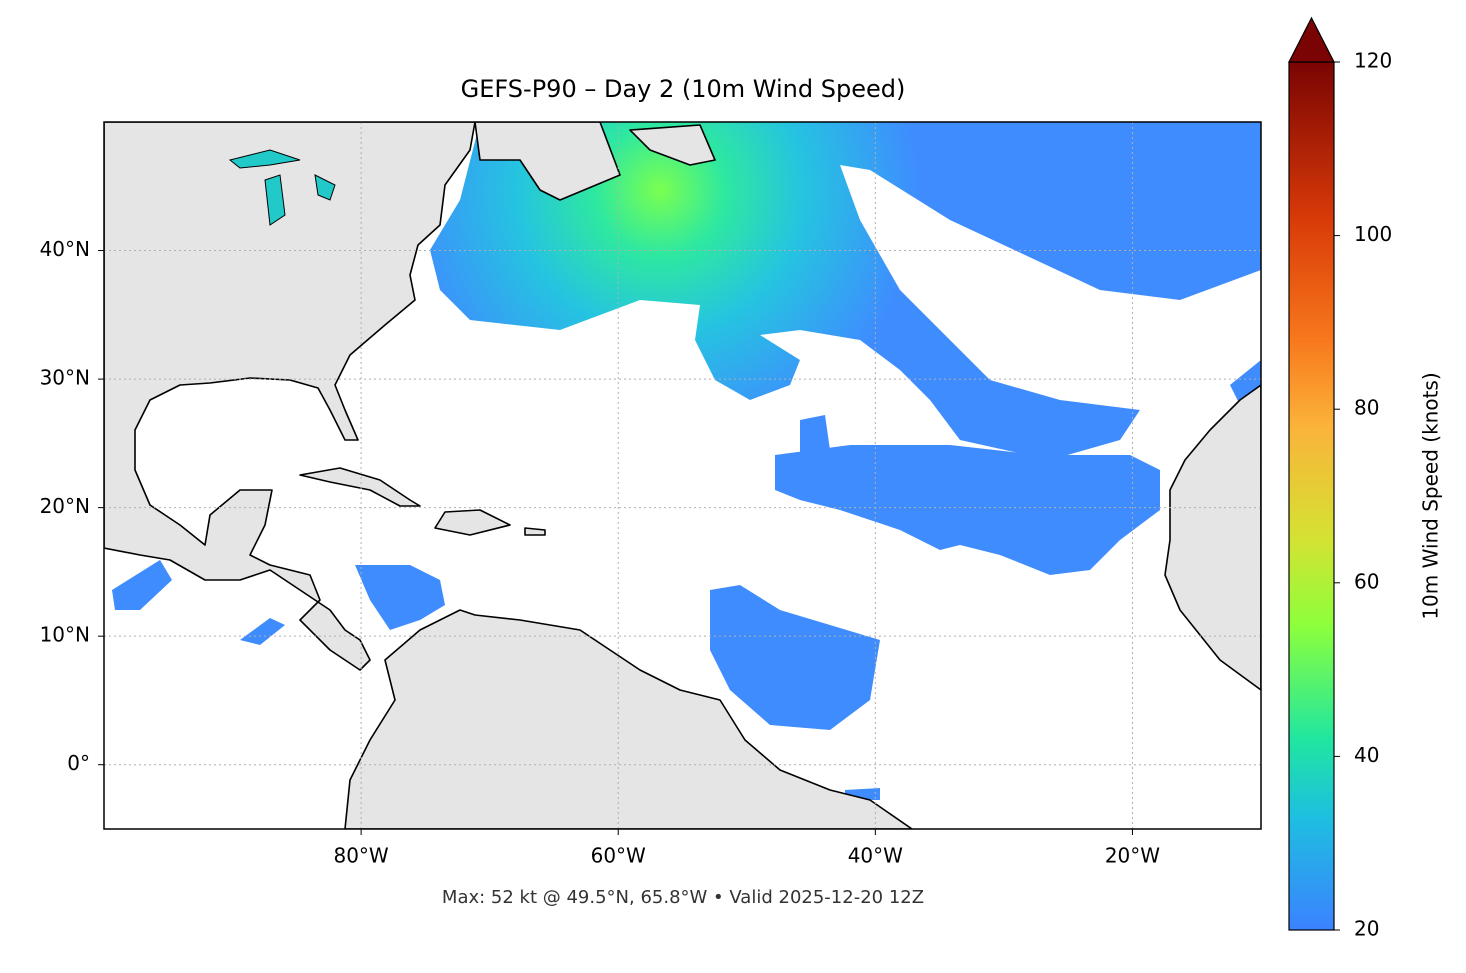 The height and width of the screenshot is (973, 1466). I want to click on north-america, so click(290, 396).